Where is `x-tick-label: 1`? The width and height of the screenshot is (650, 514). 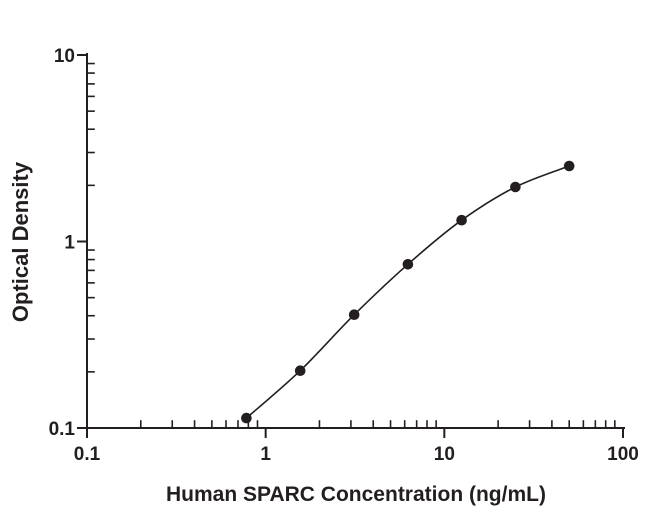 x-tick-label: 1 is located at coordinates (265, 454).